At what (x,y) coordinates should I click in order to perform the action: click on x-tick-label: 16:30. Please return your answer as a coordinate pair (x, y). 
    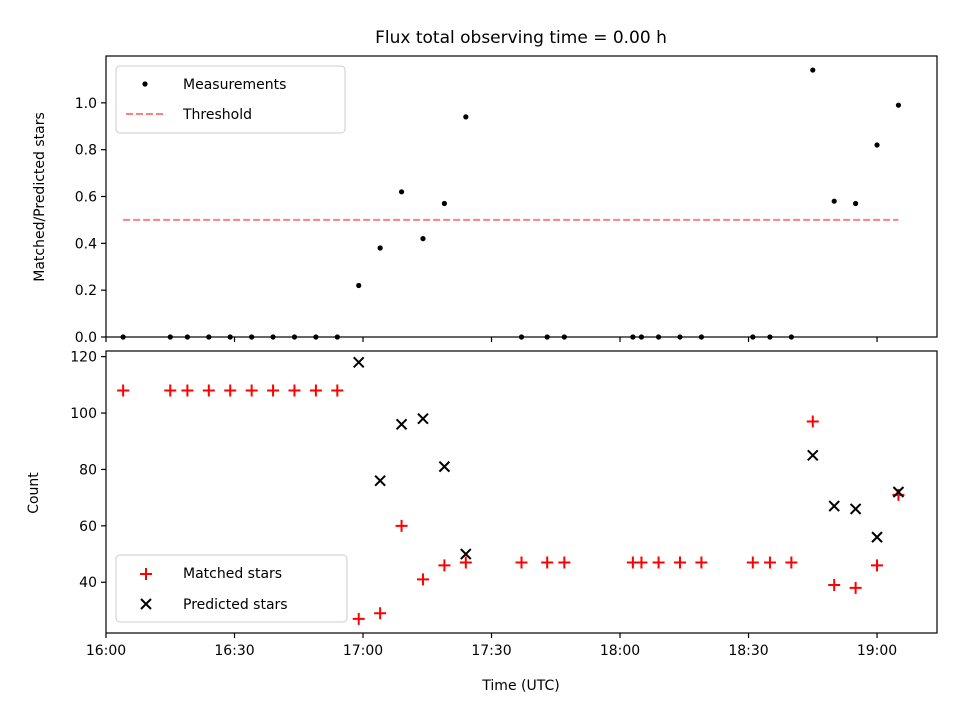
    Looking at the image, I should click on (234, 651).